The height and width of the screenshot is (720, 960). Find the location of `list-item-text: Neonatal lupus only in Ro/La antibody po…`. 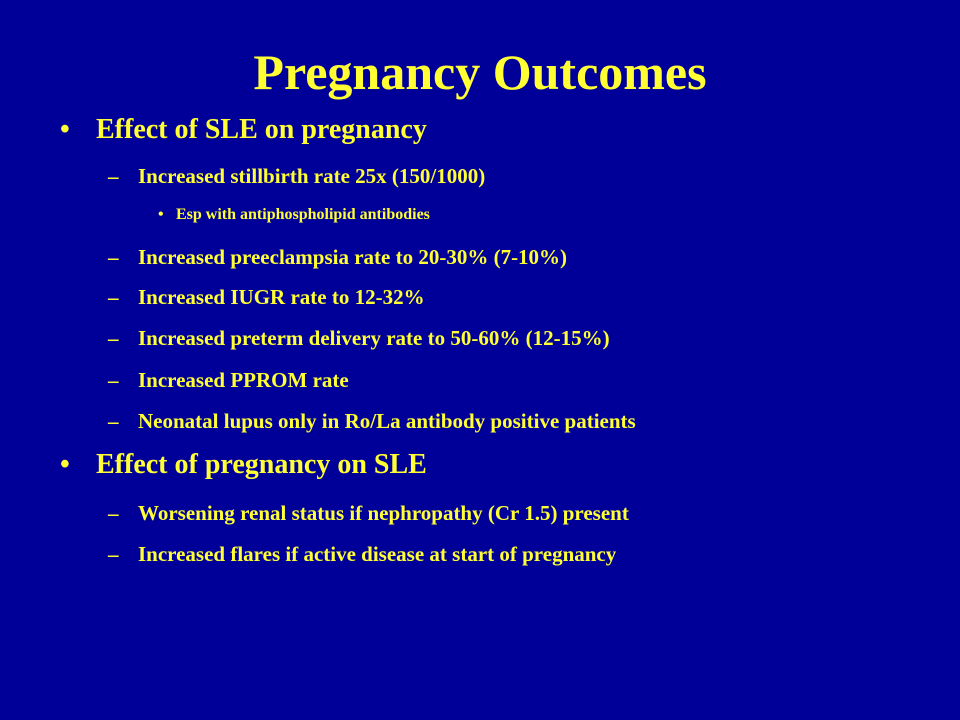

list-item-text: Neonatal lupus only in Ro/La antibody po… is located at coordinates (387, 421).